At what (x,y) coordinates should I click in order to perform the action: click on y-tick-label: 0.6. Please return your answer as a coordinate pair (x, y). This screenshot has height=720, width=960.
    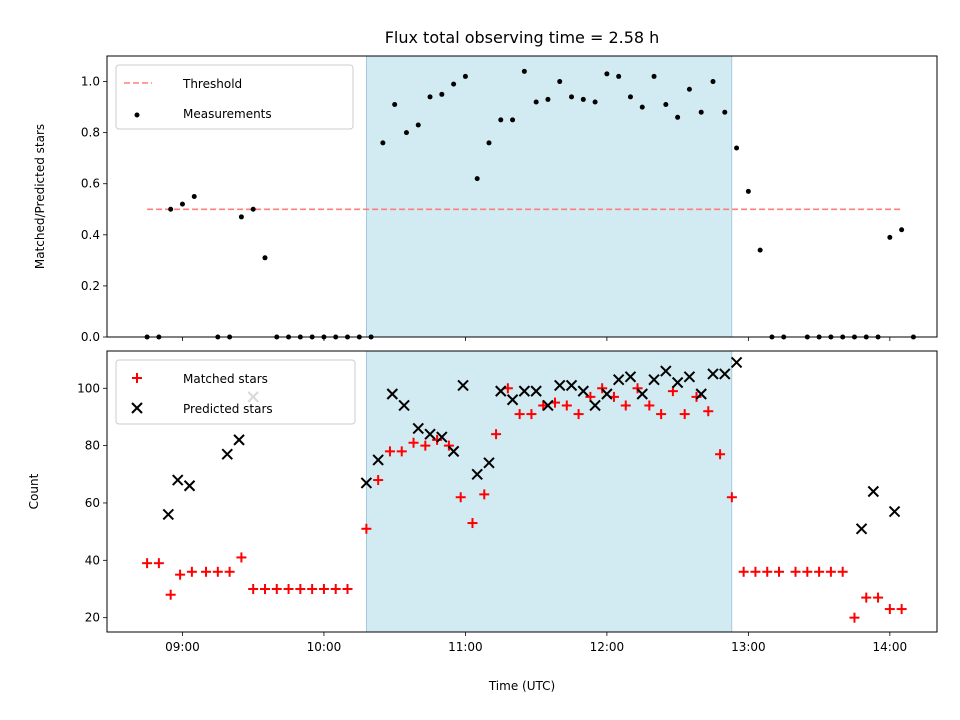
    Looking at the image, I should click on (90, 184).